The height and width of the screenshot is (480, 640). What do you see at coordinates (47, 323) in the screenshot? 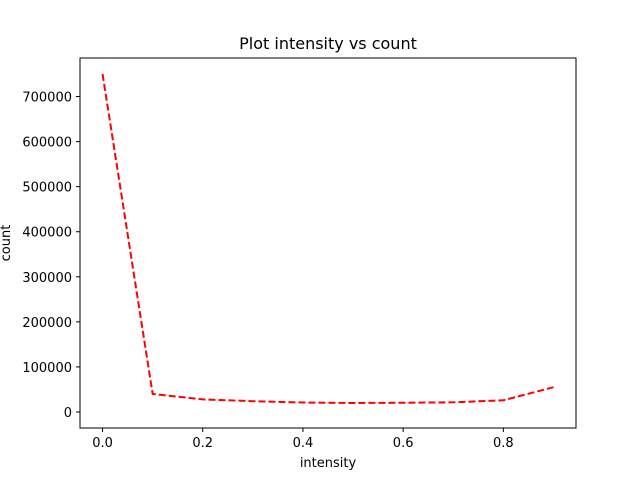
I see `y-tick-label: 200000` at bounding box center [47, 323].